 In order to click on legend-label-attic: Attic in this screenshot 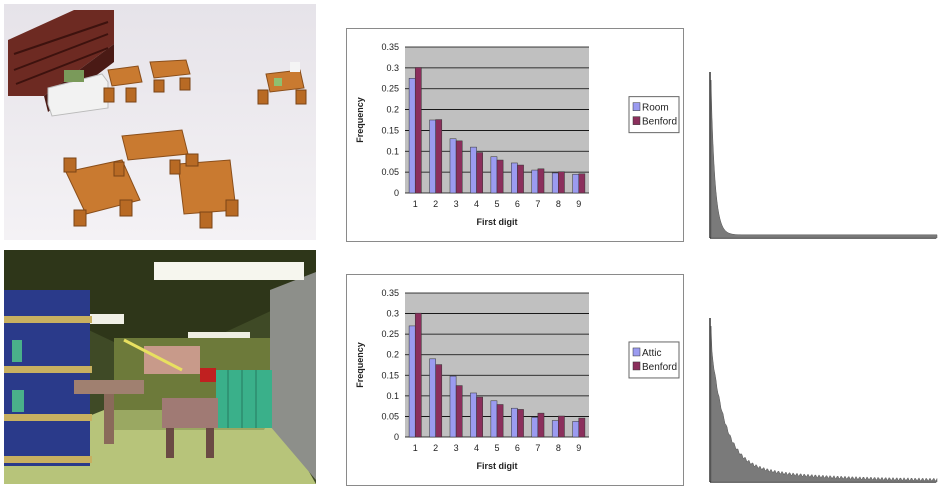, I will do `click(651, 353)`.